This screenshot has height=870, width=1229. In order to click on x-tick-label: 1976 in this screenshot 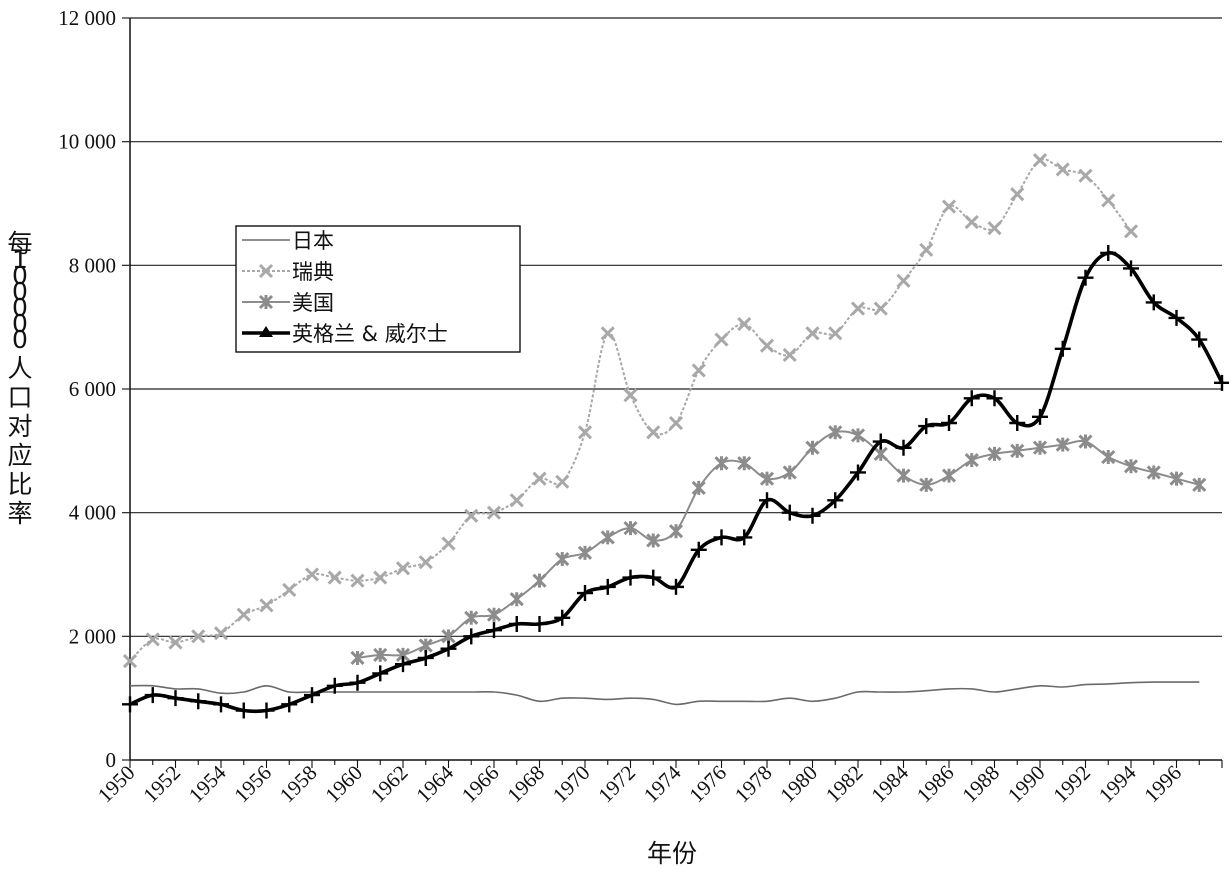, I will do `click(707, 784)`.